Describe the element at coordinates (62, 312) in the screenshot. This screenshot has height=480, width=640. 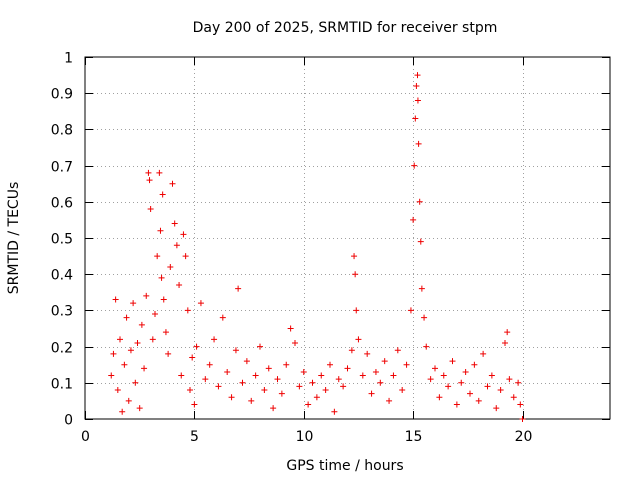
I see `y-tick-label: 0.3` at that location.